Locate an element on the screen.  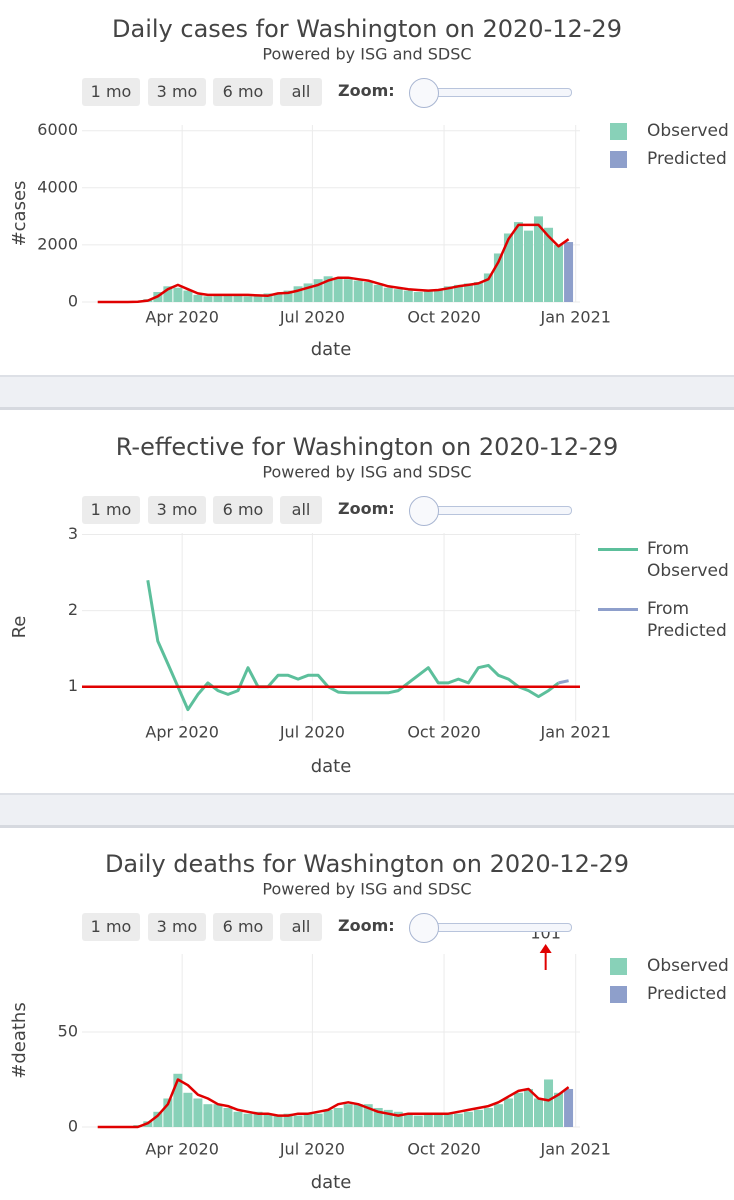
y-tick-label: 0 is located at coordinates (73, 301).